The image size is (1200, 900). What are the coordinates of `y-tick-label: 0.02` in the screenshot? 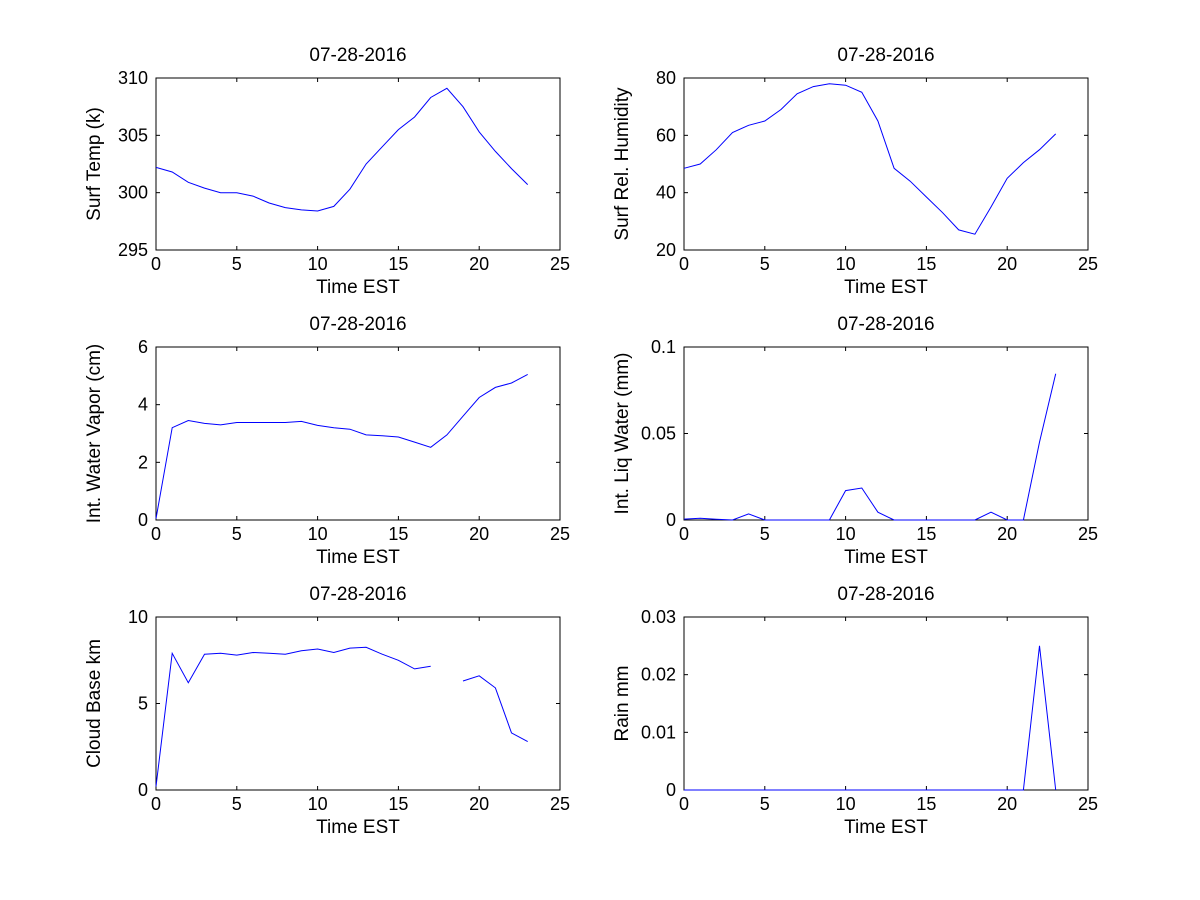 It's located at (658, 675).